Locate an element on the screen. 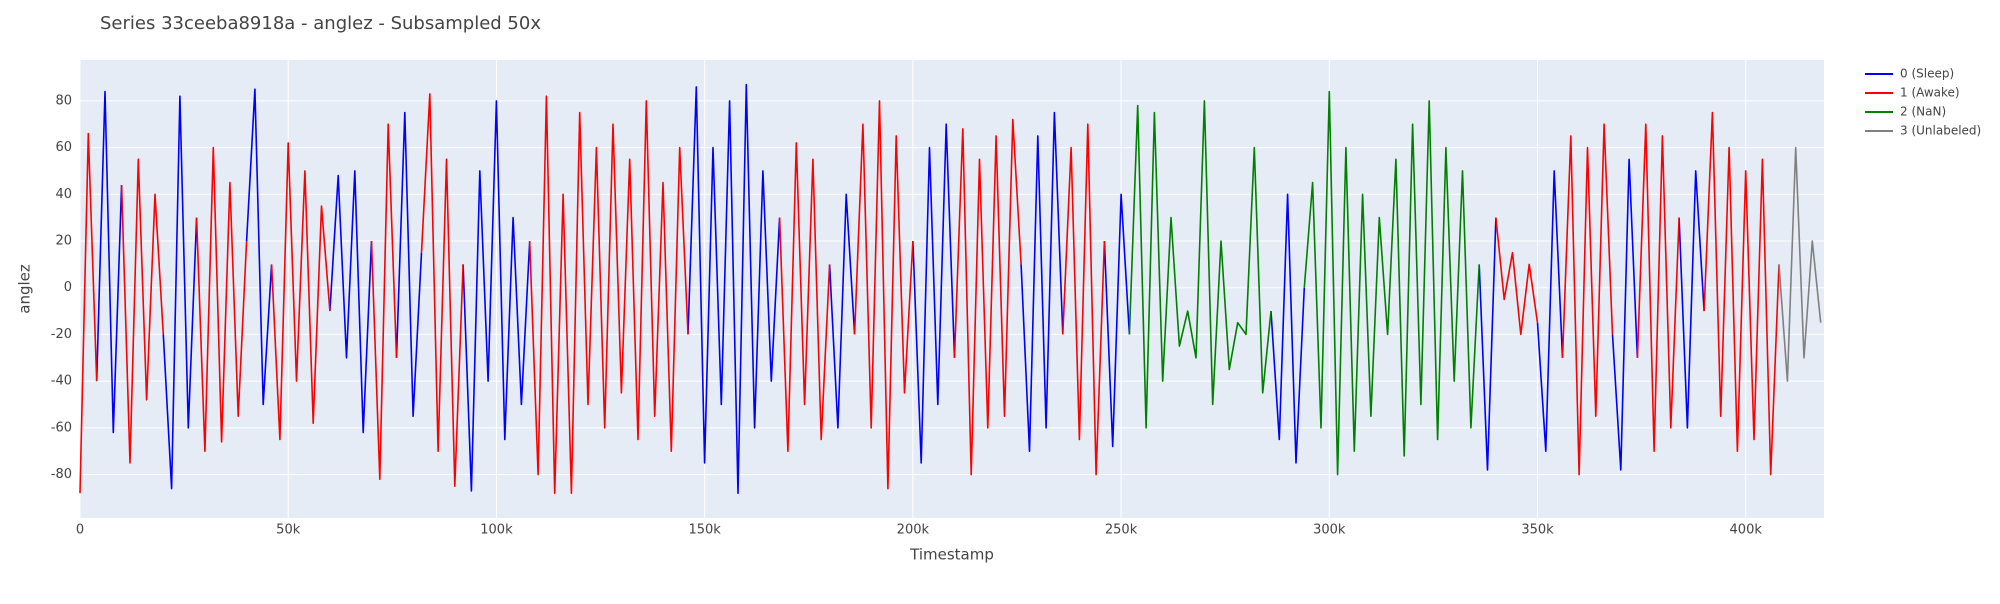  x-tick-label: 350k is located at coordinates (1537, 530).